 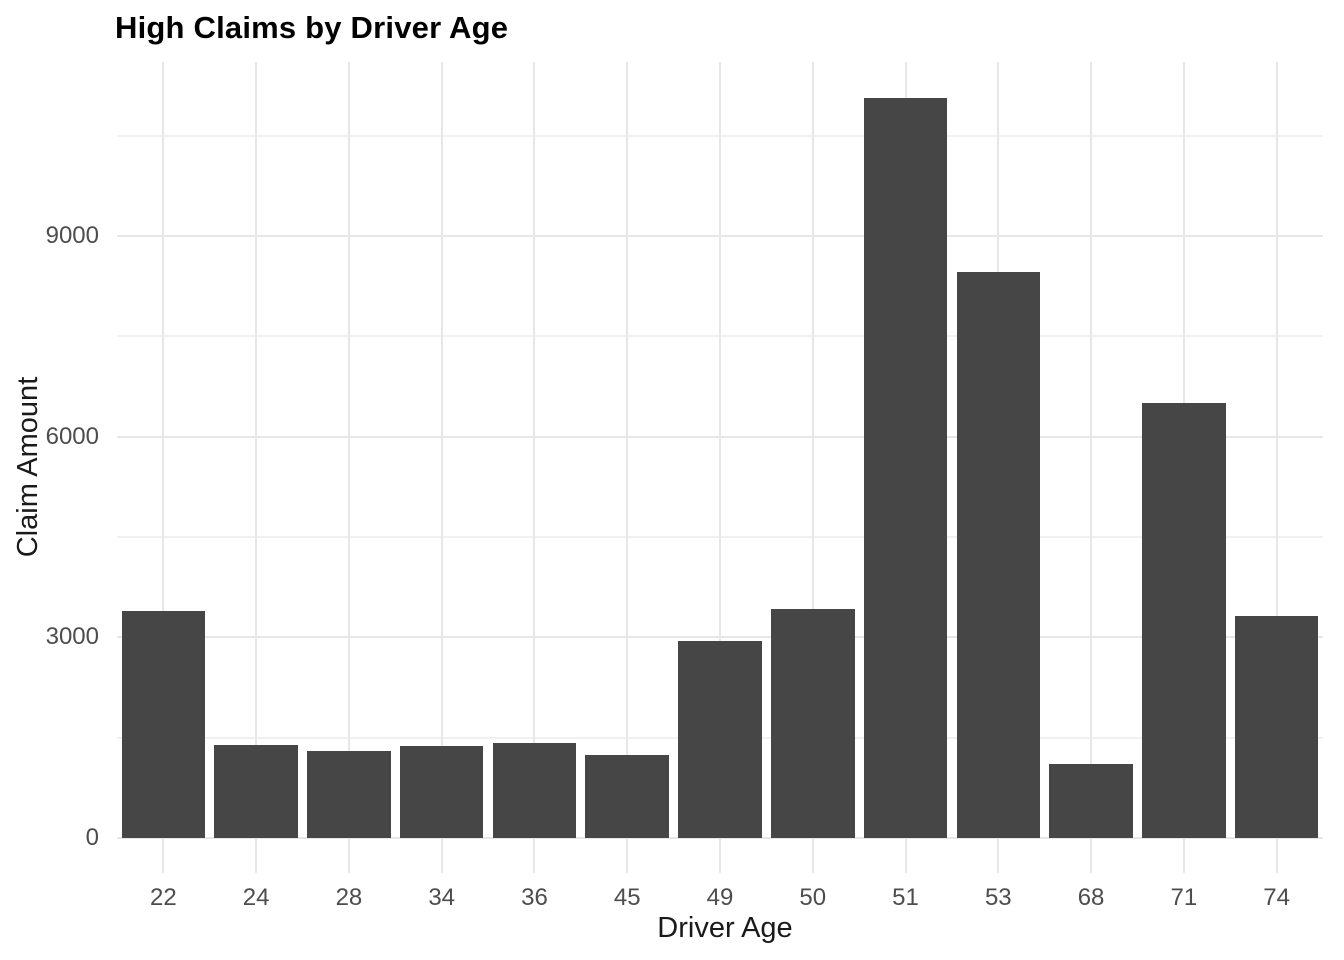 I want to click on chart-title: High Claims by Driver Age, so click(x=312, y=27).